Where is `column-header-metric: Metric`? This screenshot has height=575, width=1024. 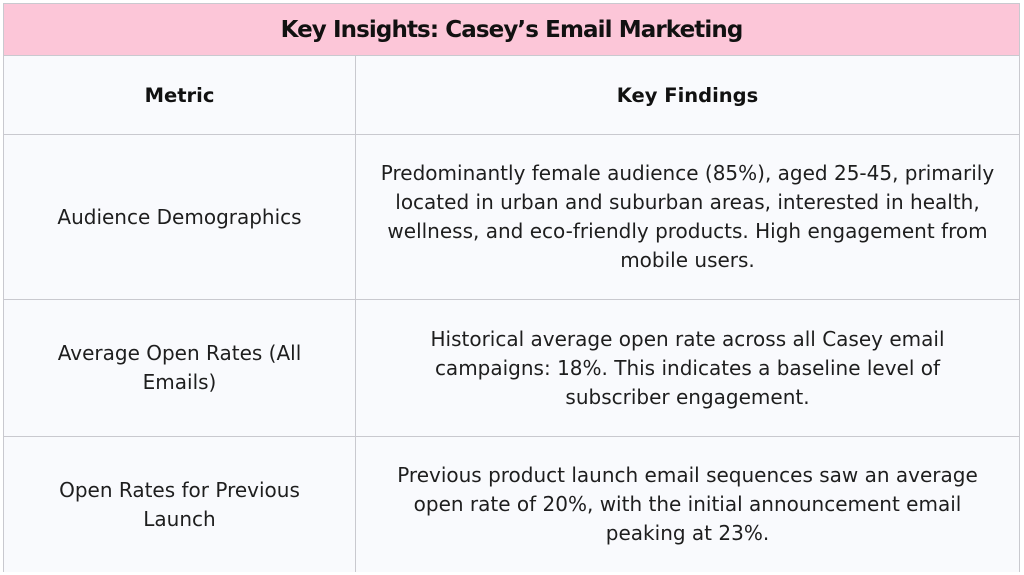 column-header-metric: Metric is located at coordinates (180, 95).